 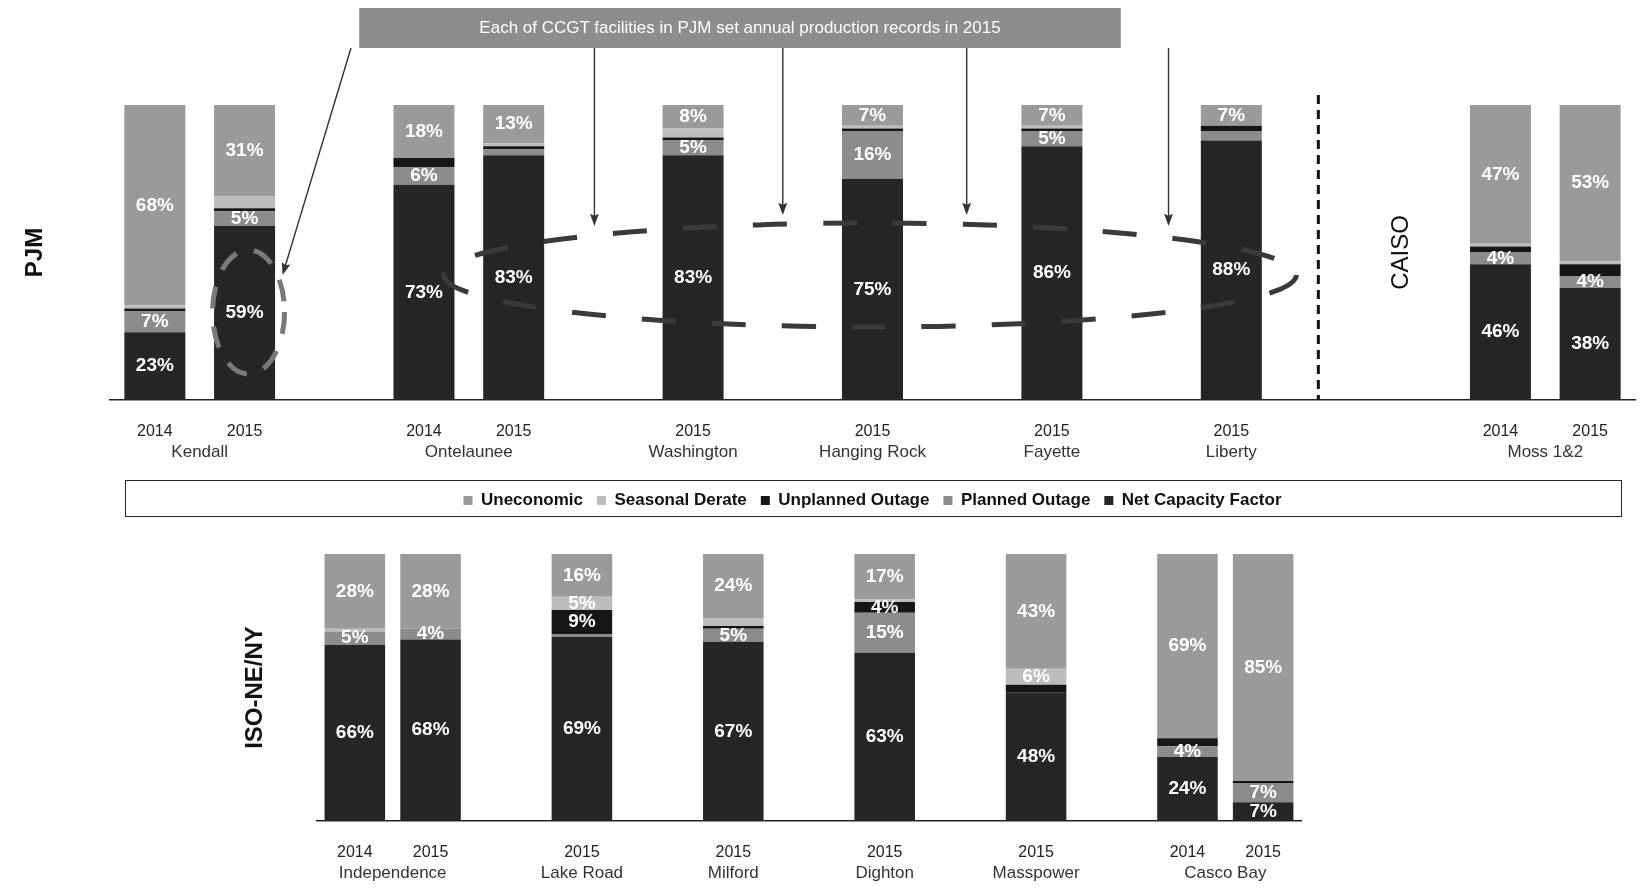 What do you see at coordinates (873, 452) in the screenshot?
I see `text: Hanging Rock` at bounding box center [873, 452].